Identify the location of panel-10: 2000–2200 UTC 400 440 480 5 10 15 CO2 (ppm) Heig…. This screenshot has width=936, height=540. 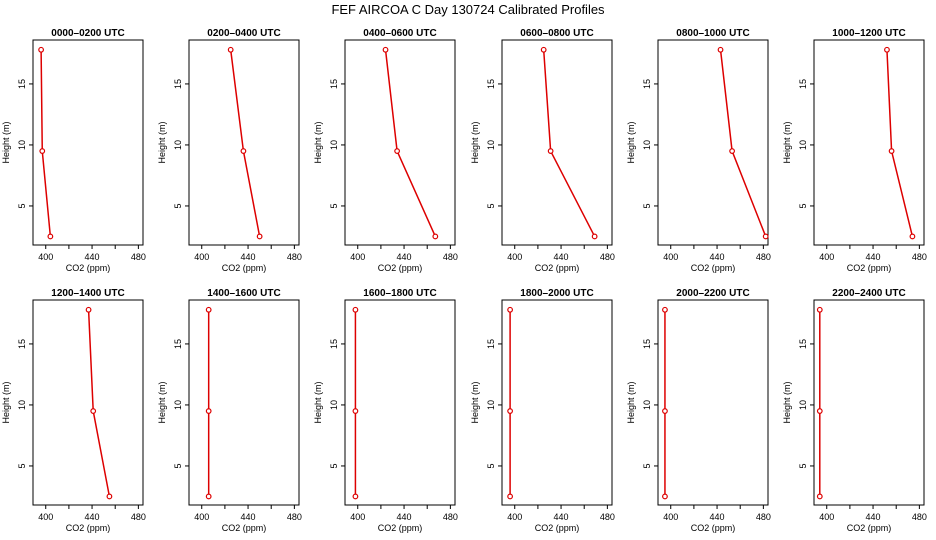
(698, 410).